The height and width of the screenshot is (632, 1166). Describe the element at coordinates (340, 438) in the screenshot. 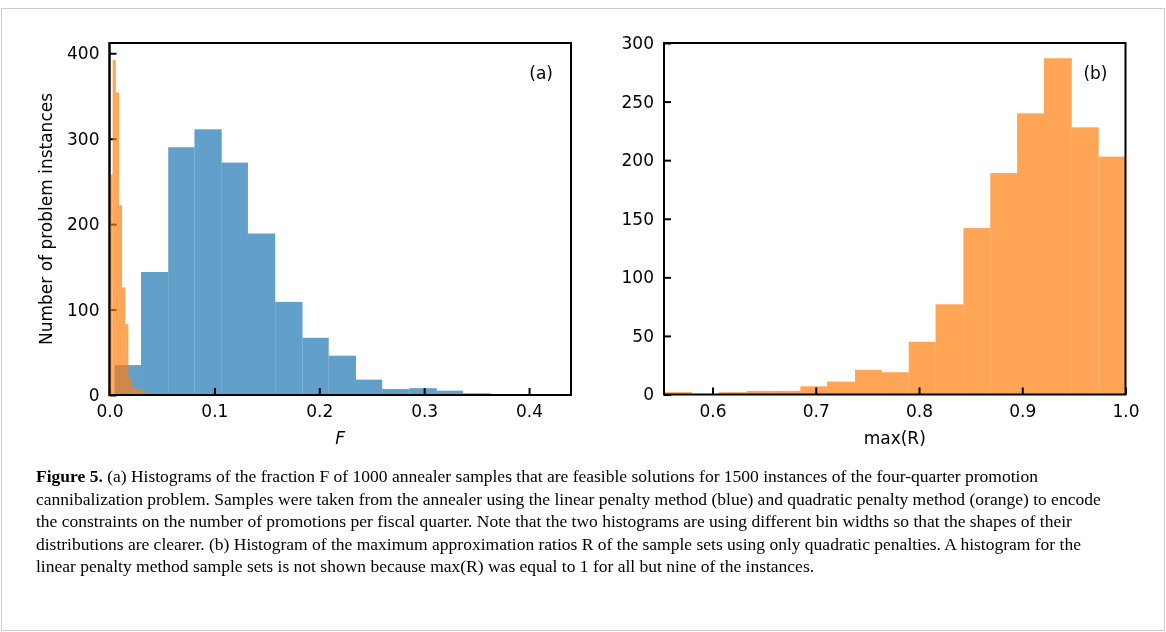

I see `x-axis-title: F` at that location.